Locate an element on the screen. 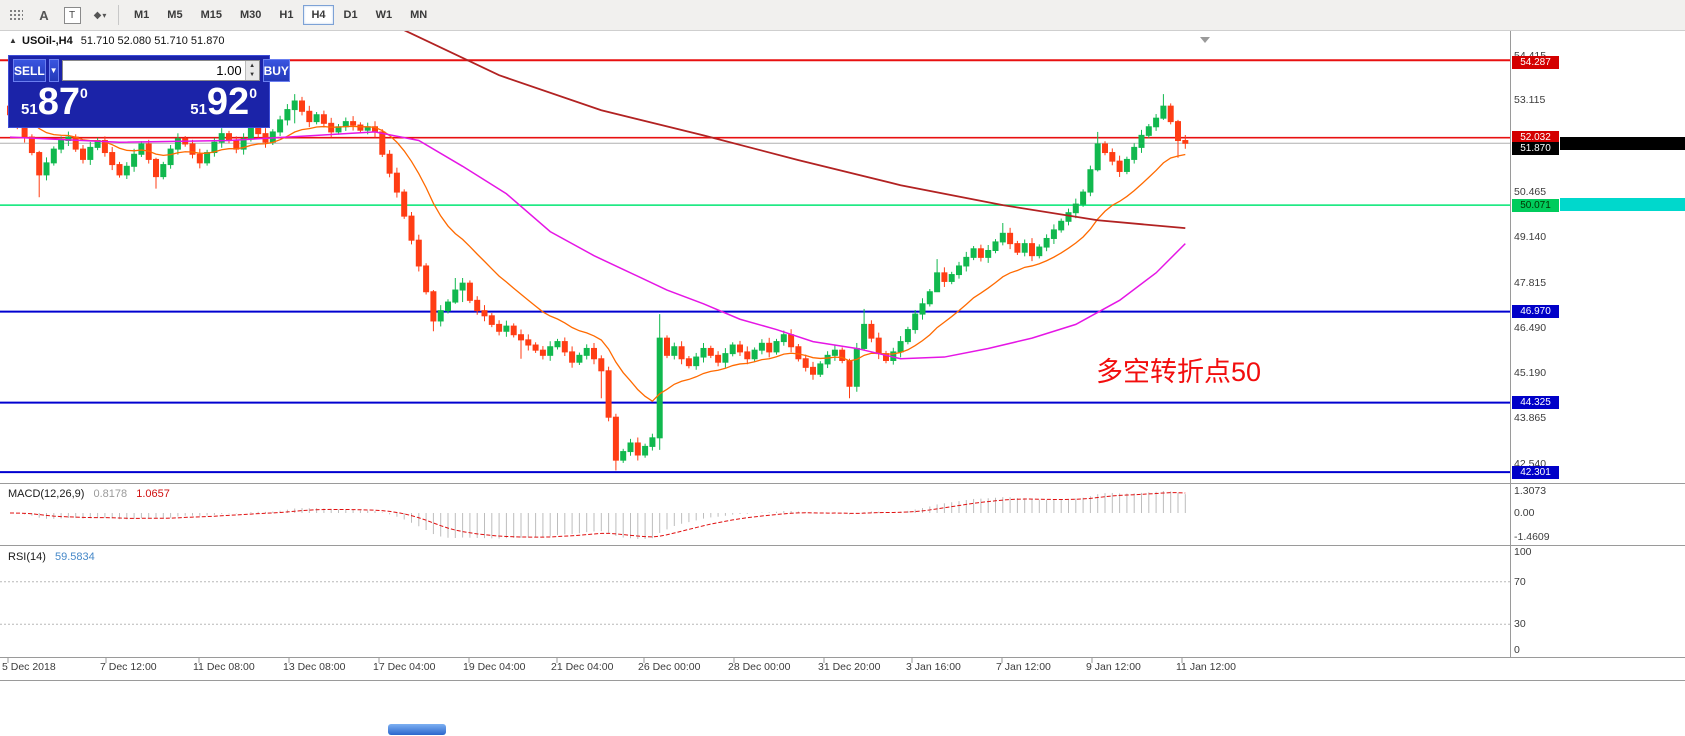 This screenshot has height=736, width=1685. crosshair-grid-icon is located at coordinates (16, 15).